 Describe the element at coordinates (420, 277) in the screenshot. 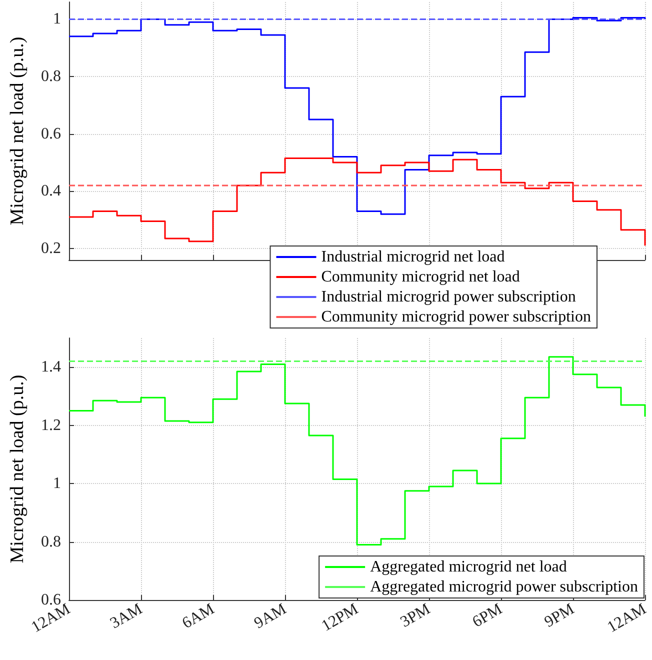

I see `legend-label: Community microgrid net load` at that location.